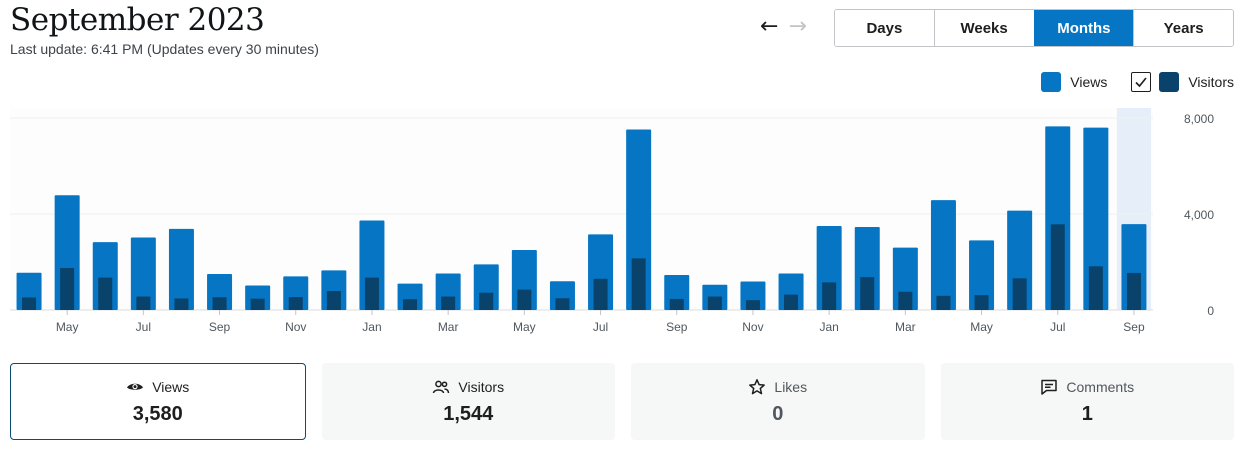 This screenshot has width=1242, height=454. Describe the element at coordinates (1199, 119) in the screenshot. I see `y-tick-label: 8,000` at that location.